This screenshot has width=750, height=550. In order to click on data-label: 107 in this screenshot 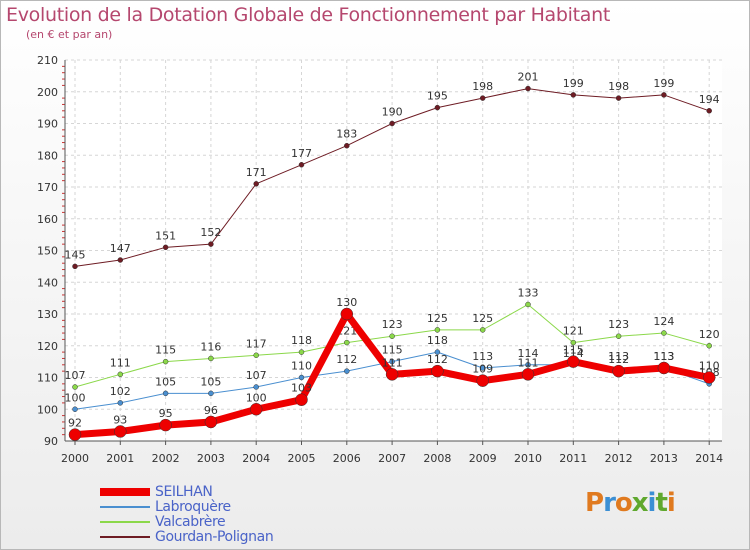, I will do `click(75, 375)`.